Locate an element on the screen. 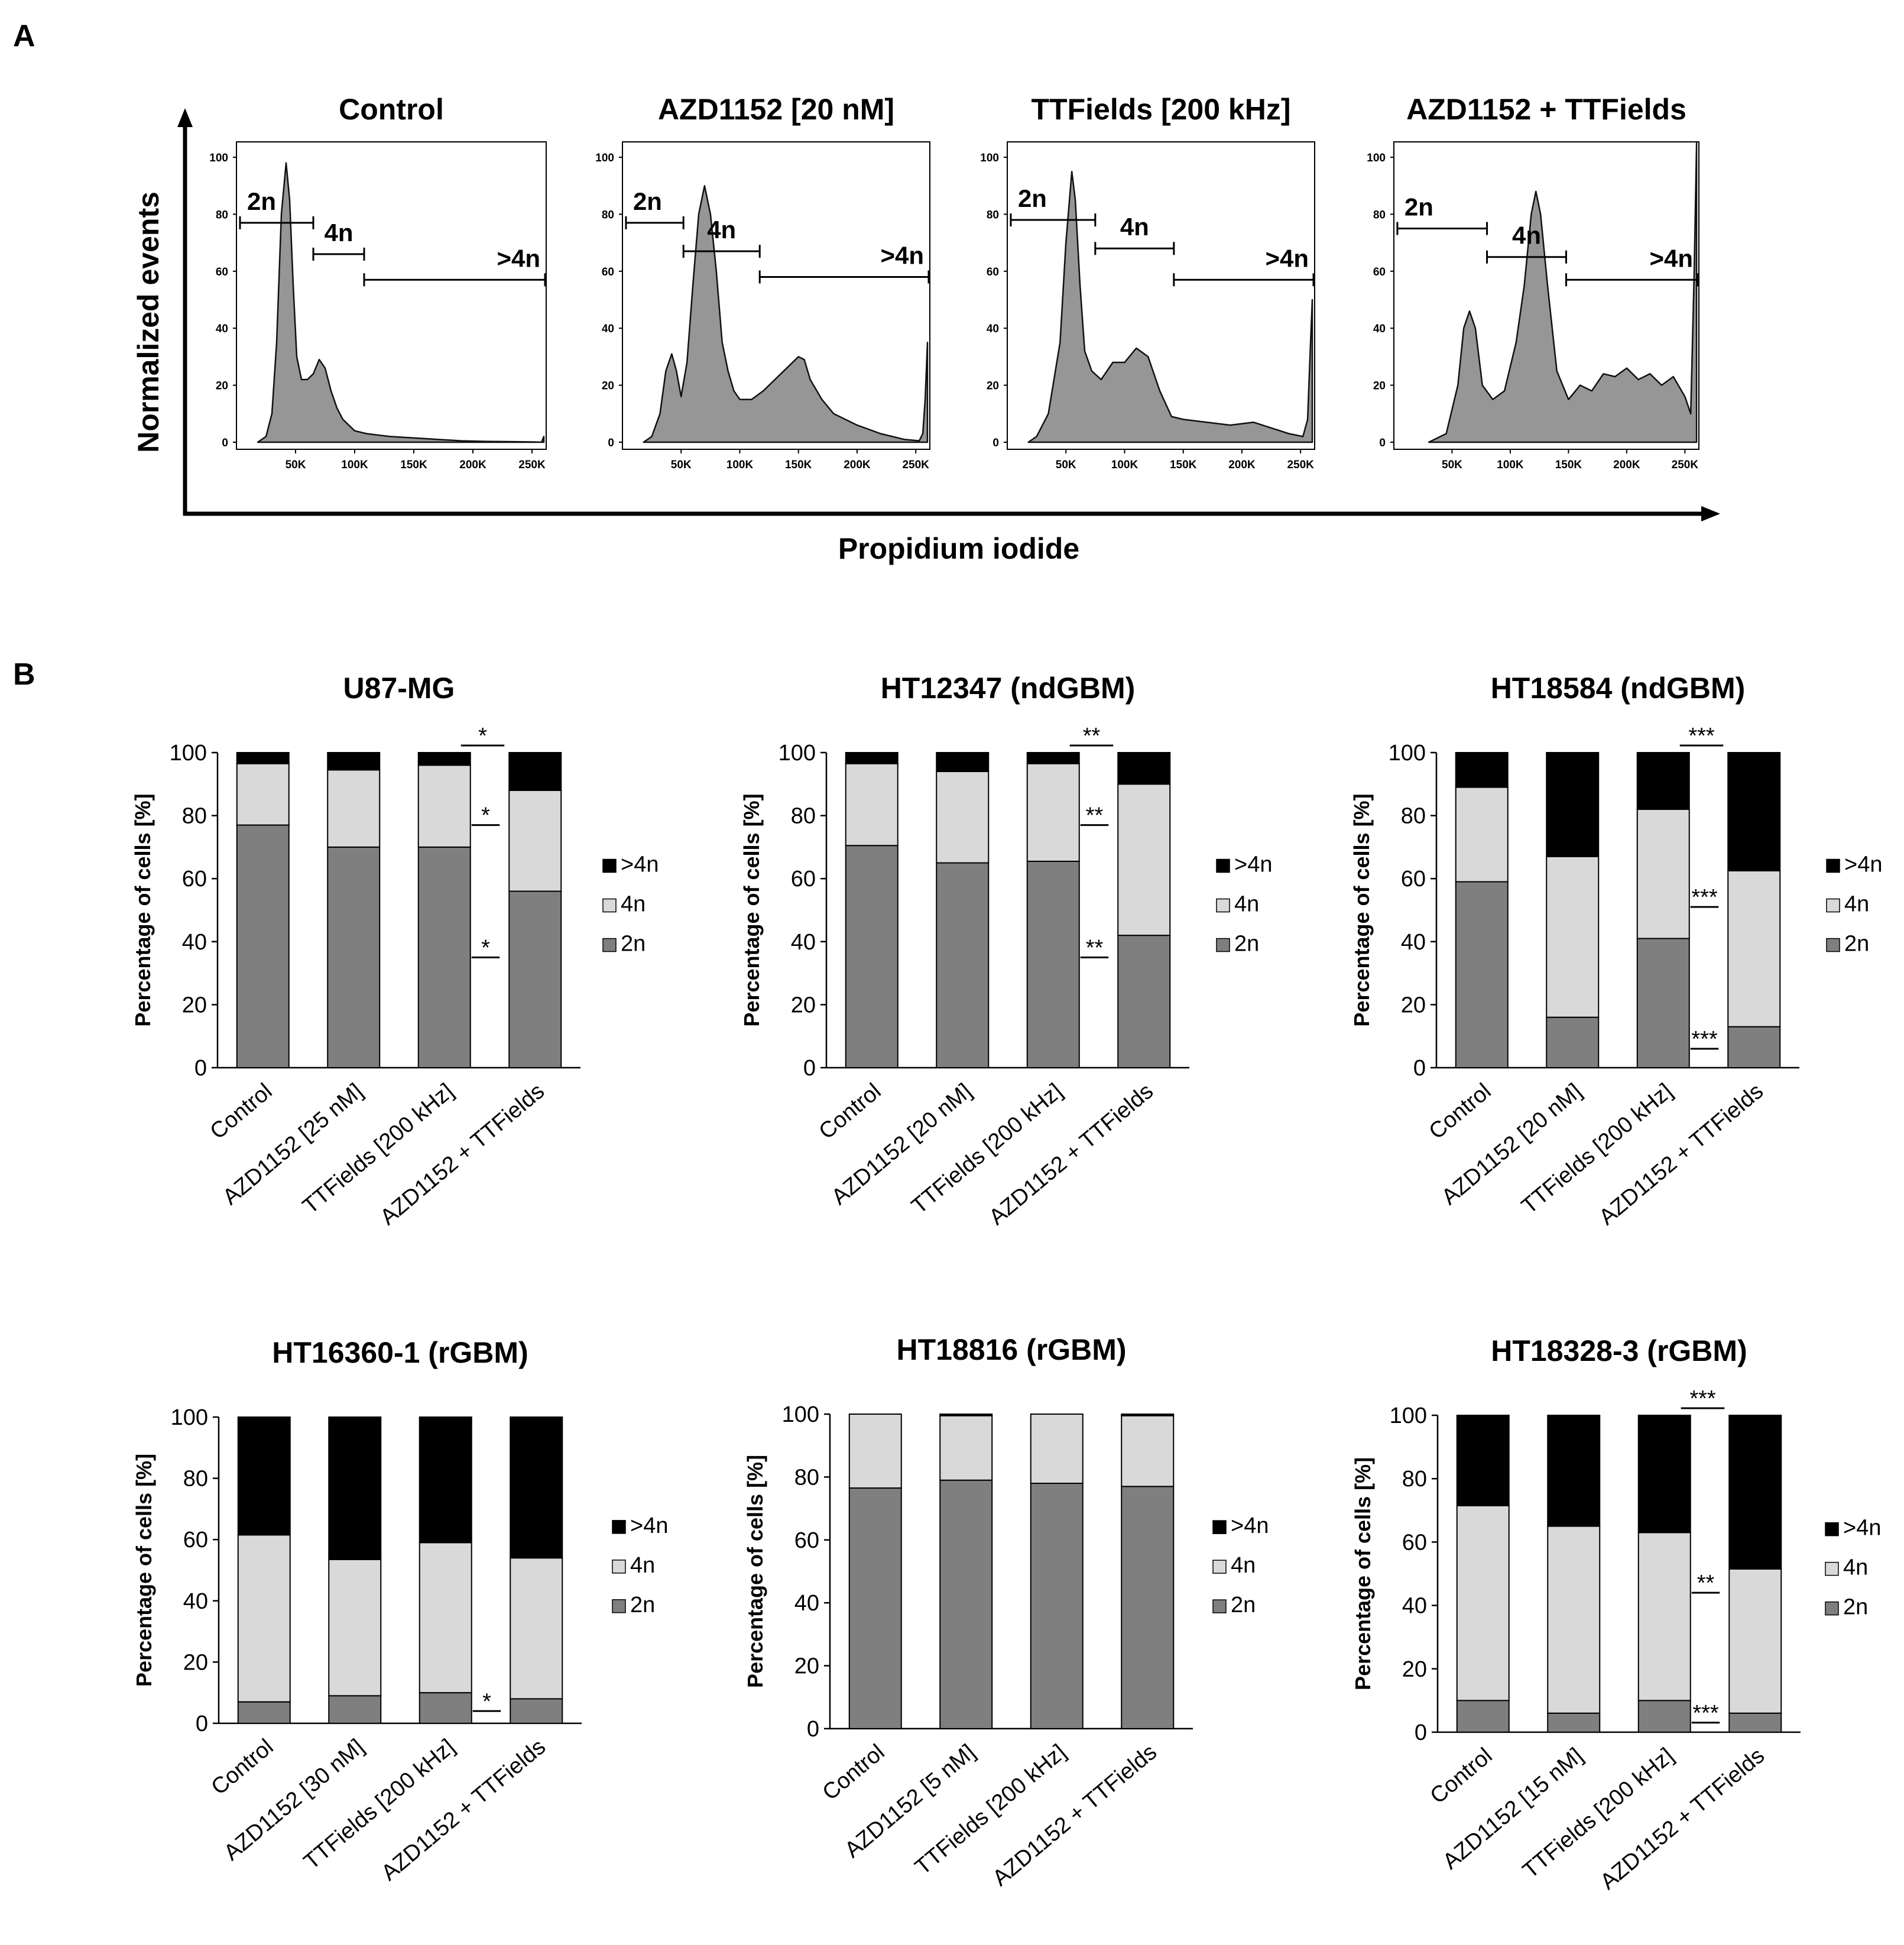 The width and height of the screenshot is (1904, 1945). x-tick-label: AZD1152 + TTFields is located at coordinates (1681, 1154).